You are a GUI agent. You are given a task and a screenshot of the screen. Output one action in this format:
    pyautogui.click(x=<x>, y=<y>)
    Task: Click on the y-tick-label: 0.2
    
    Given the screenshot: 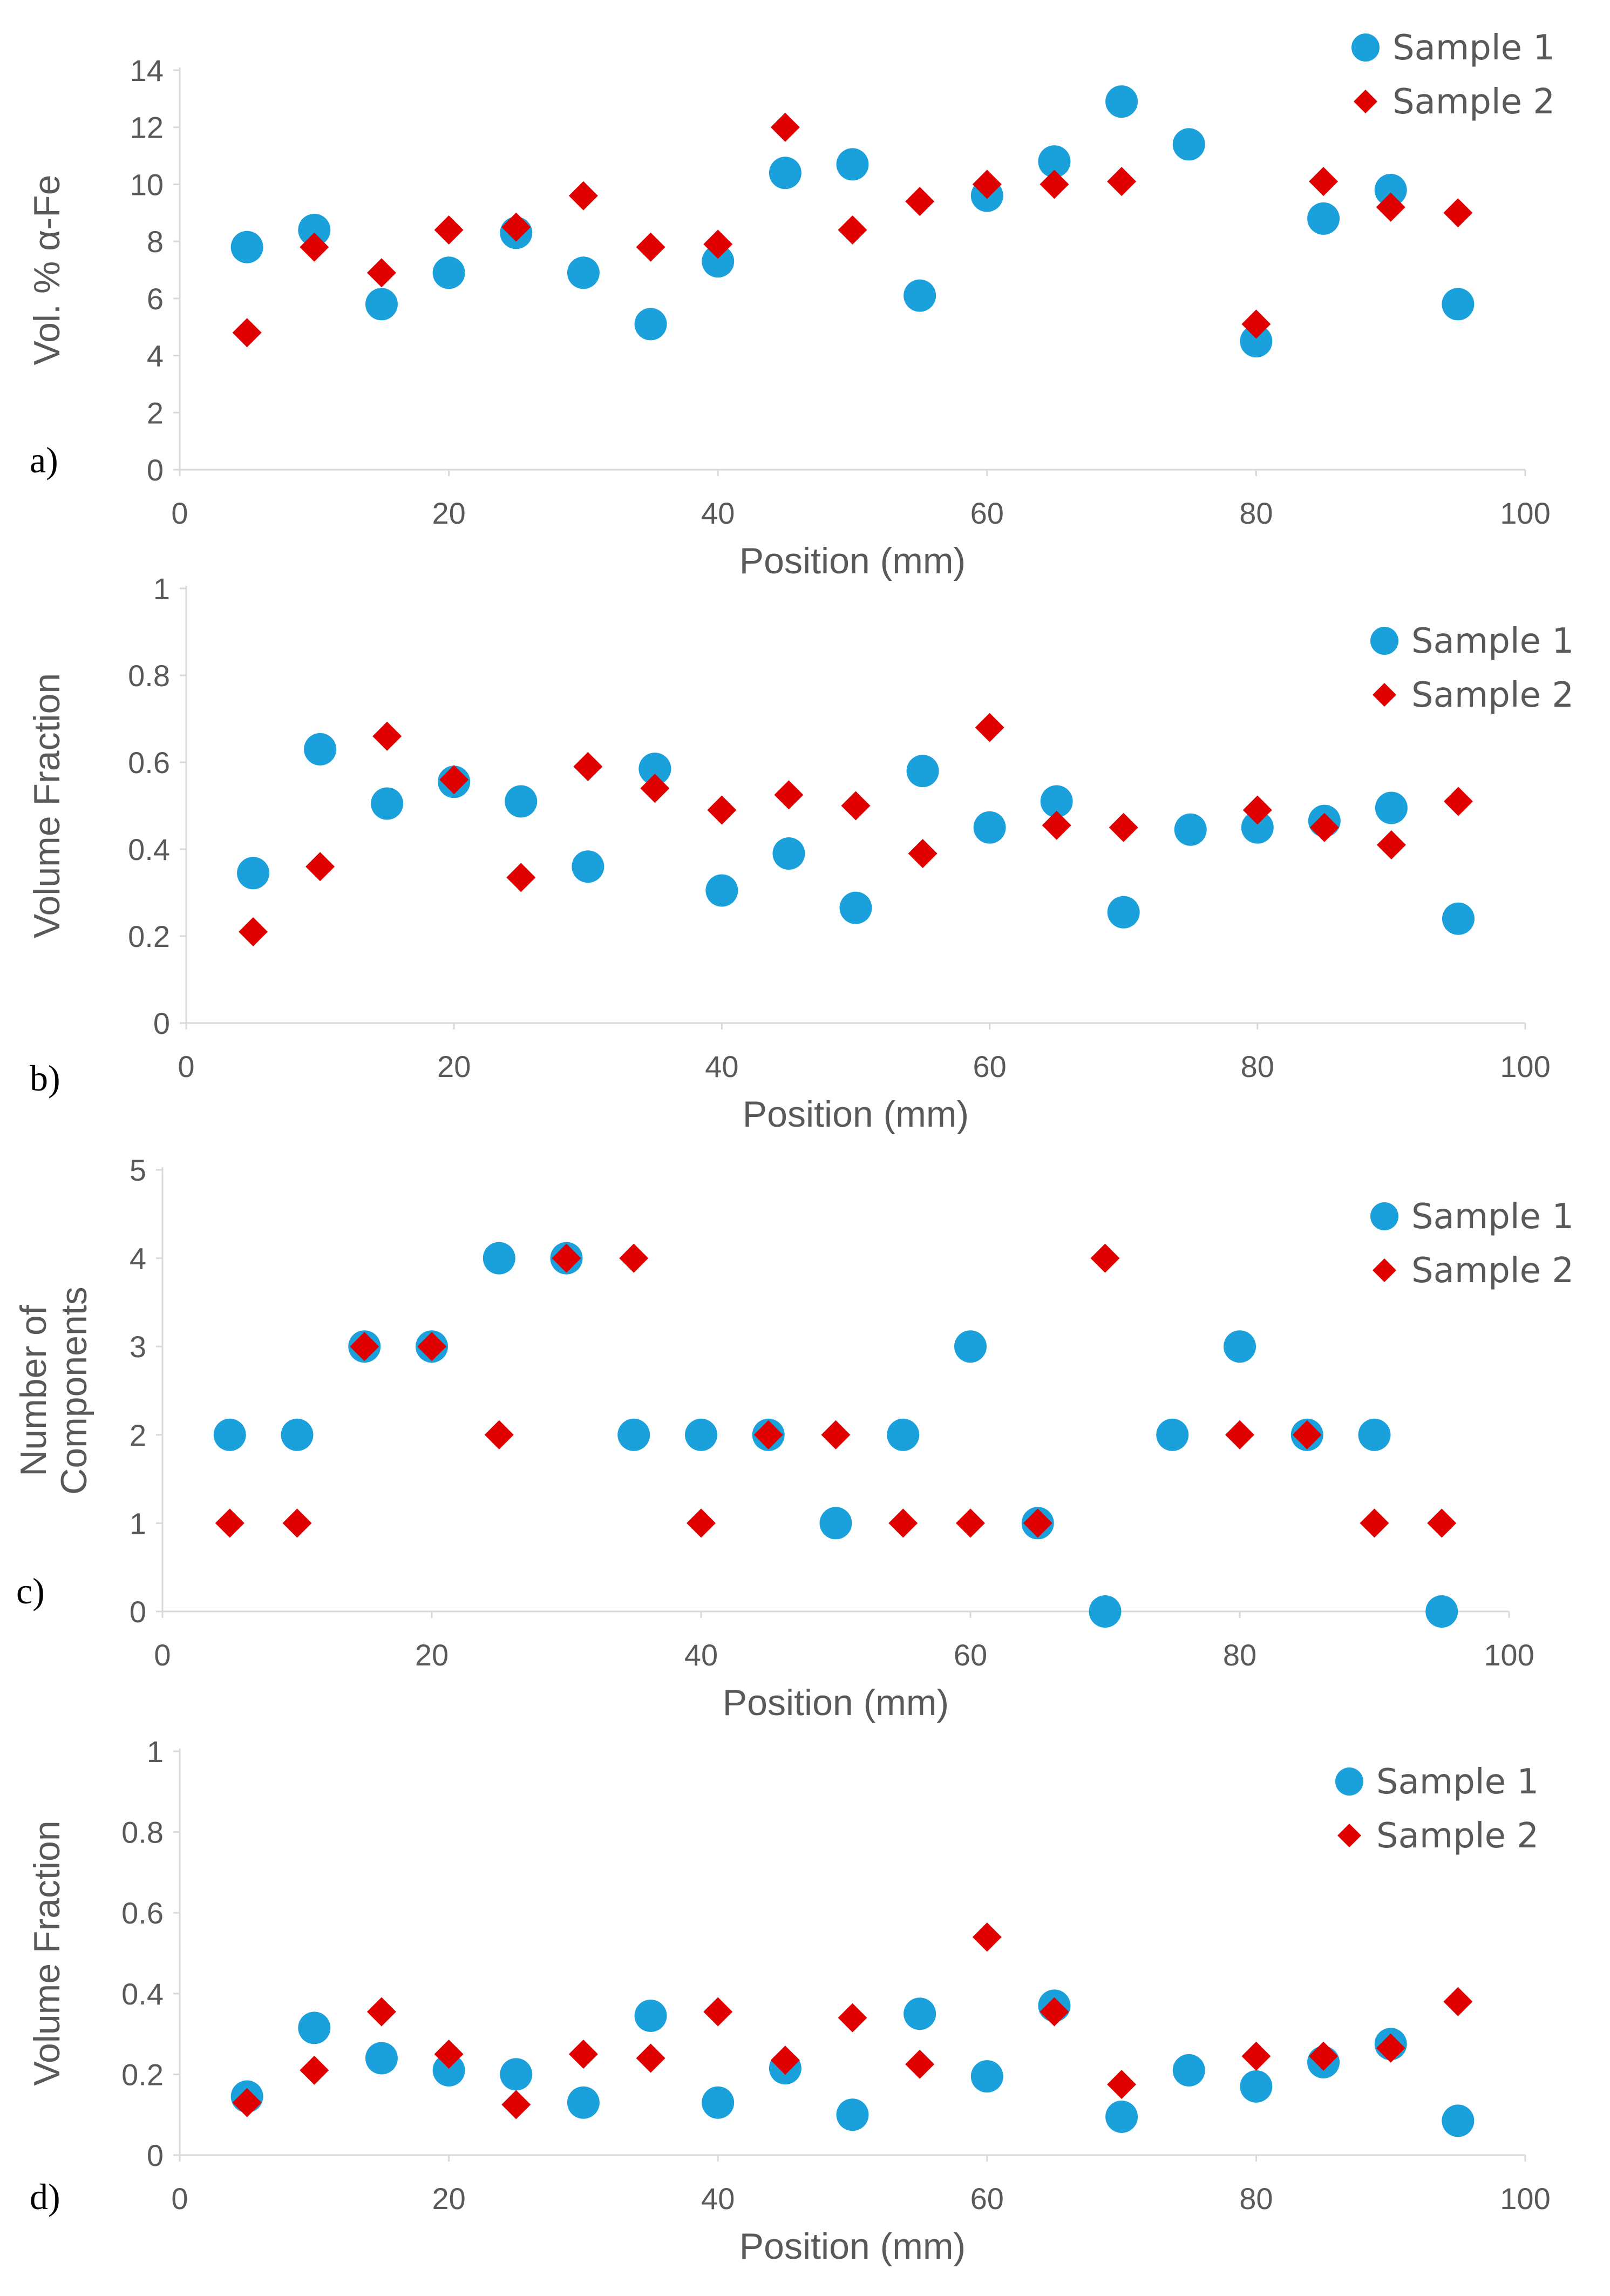 What is the action you would take?
    pyautogui.click(x=143, y=2074)
    